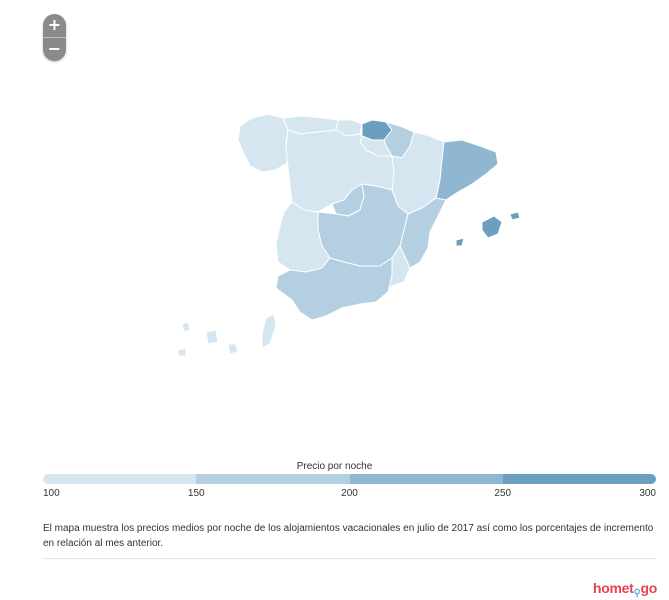  What do you see at coordinates (263, 143) in the screenshot?
I see `region-galicia` at bounding box center [263, 143].